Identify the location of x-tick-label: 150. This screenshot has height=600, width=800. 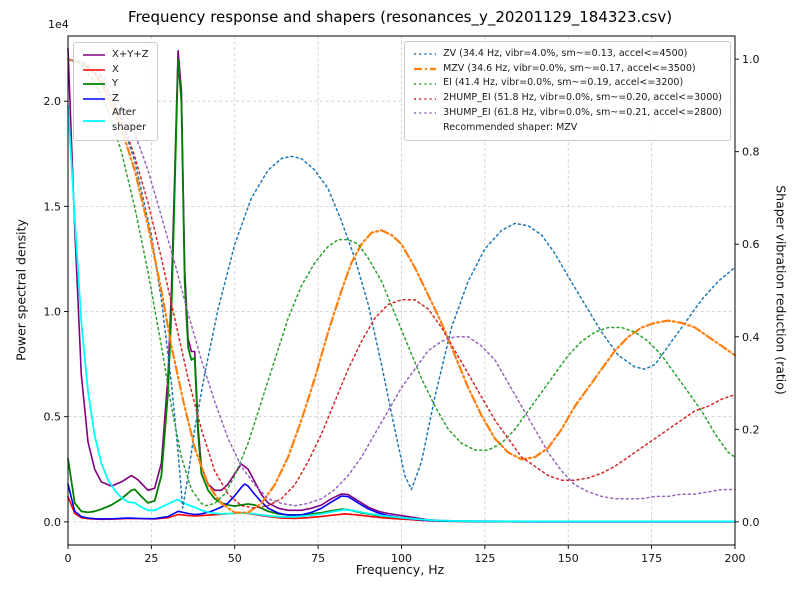
(568, 558).